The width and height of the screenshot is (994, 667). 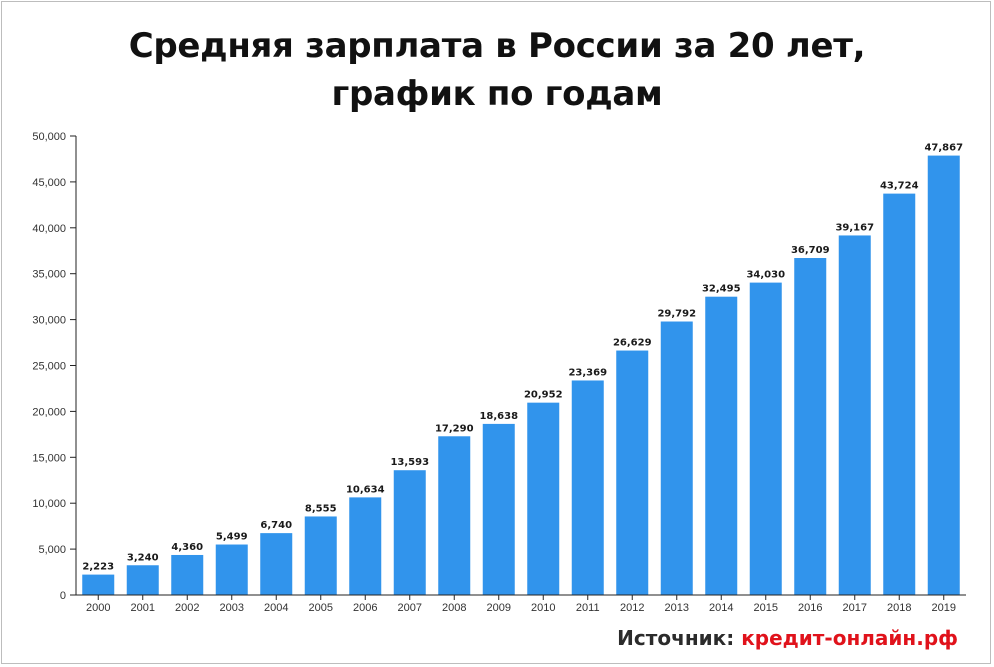 I want to click on bar-2007, so click(x=409, y=532).